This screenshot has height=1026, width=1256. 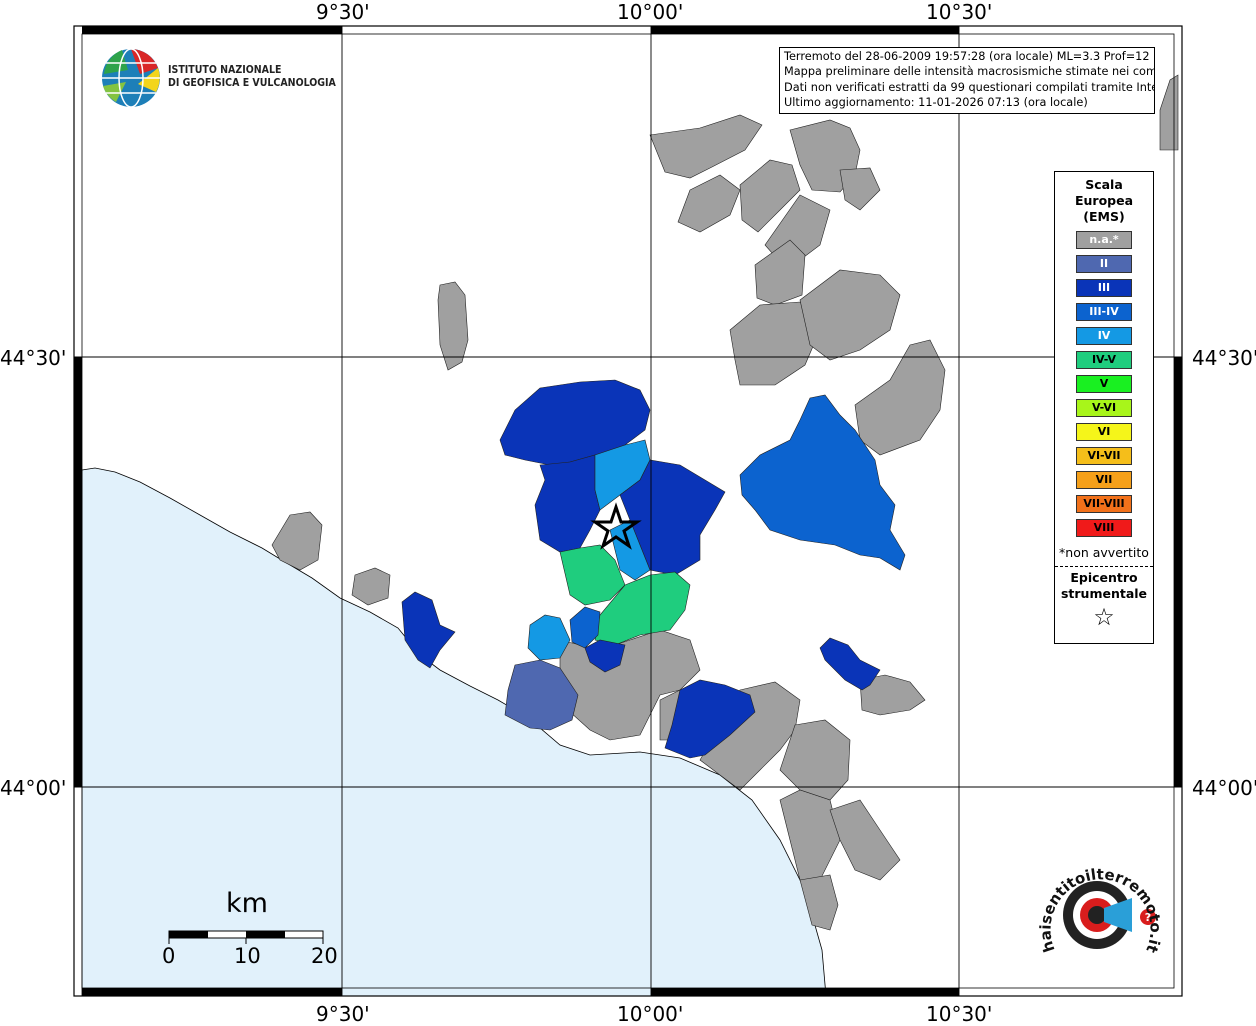 I want to click on legend-swatch: IV-V, so click(x=1104, y=360).